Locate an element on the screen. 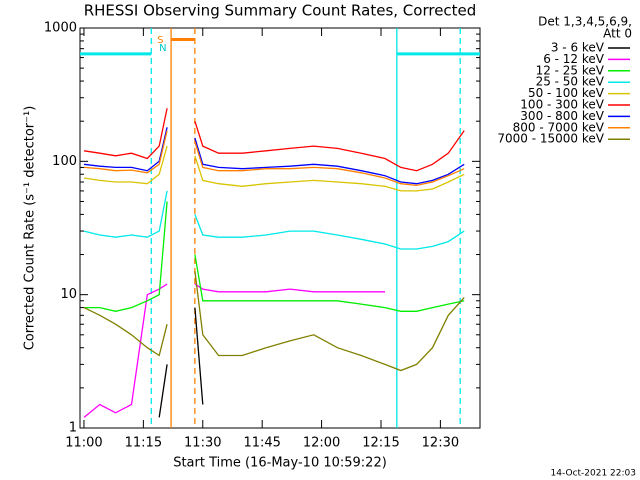  legend-title: Det 1,3,4,5,6,9, is located at coordinates (585, 22).